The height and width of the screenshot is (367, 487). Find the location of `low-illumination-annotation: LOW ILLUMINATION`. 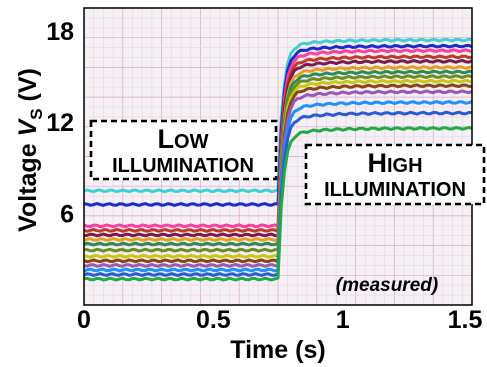

low-illumination-annotation: LOW ILLUMINATION is located at coordinates (183, 150).